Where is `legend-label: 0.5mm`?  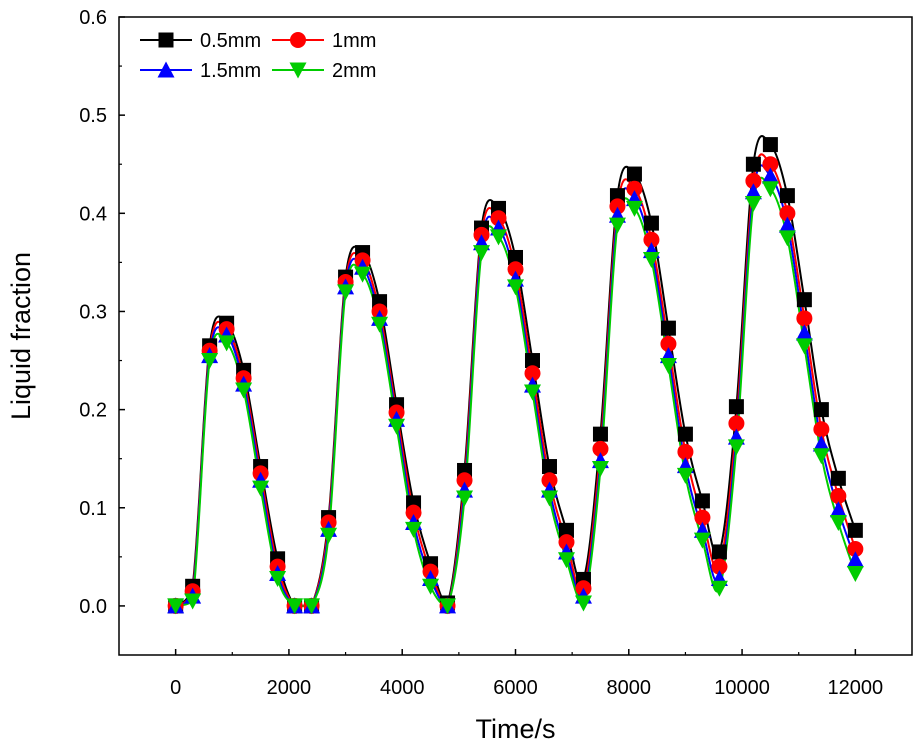
legend-label: 0.5mm is located at coordinates (230, 41).